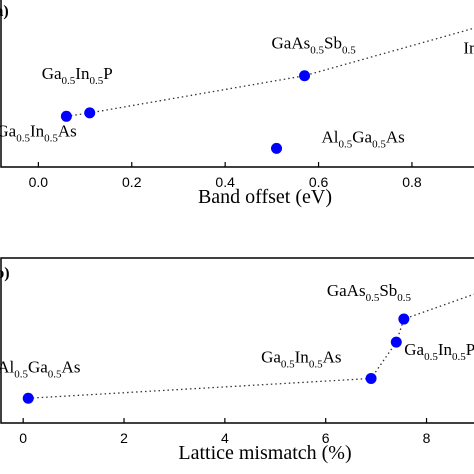 The image size is (474, 474). Describe the element at coordinates (319, 182) in the screenshot. I see `x-tick-label: 0.6` at that location.